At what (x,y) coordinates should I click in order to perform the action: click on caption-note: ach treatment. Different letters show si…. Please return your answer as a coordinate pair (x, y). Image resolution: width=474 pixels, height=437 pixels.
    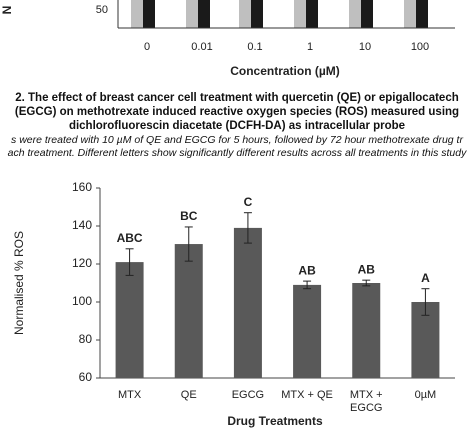
    Looking at the image, I should click on (237, 153).